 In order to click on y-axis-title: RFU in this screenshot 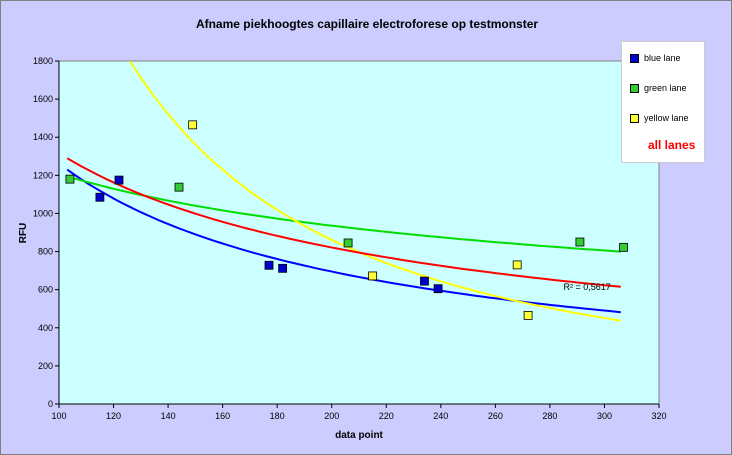, I will do `click(23, 233)`.